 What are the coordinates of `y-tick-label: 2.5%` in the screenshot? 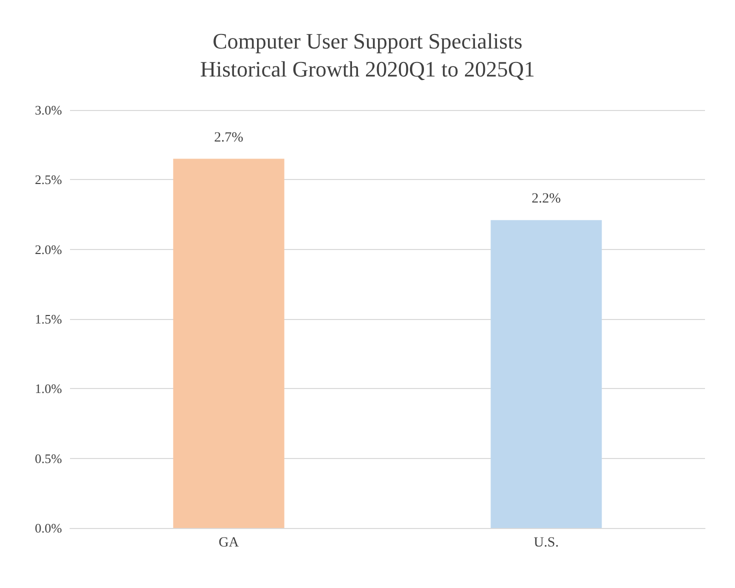 It's located at (48, 180).